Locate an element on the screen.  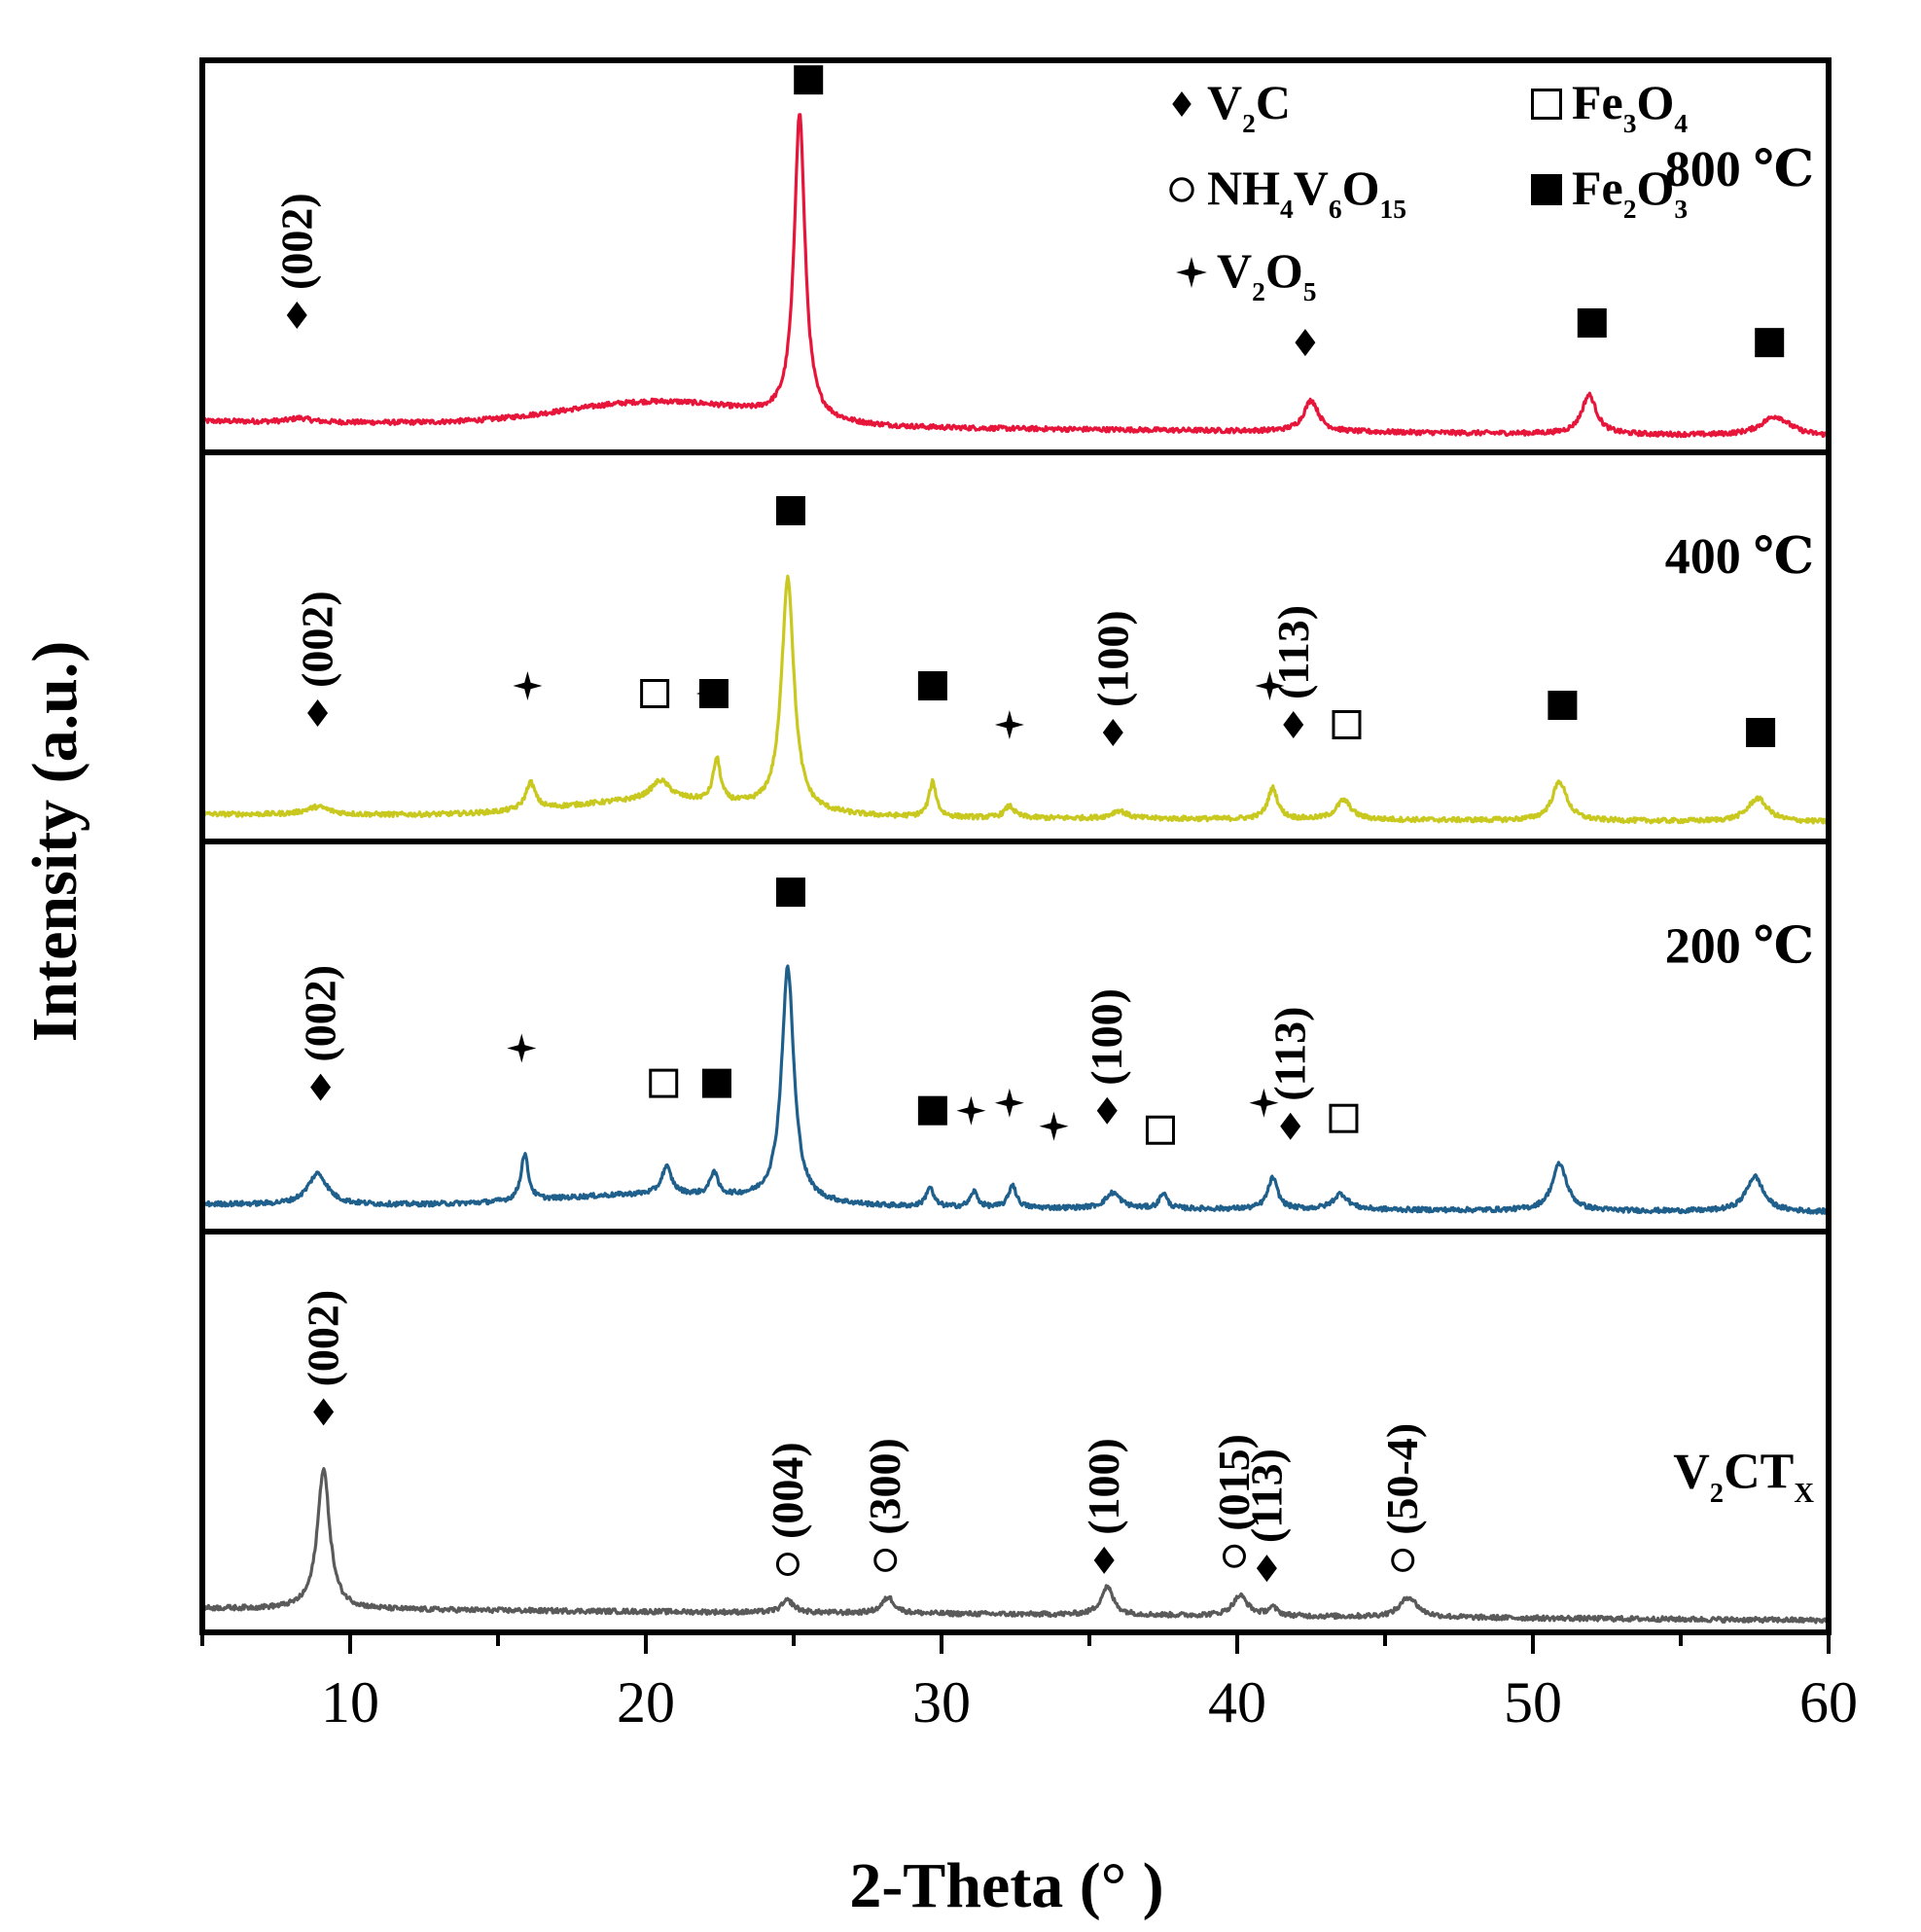
legend-label-1: NH4V6O15 is located at coordinates (1307, 192).